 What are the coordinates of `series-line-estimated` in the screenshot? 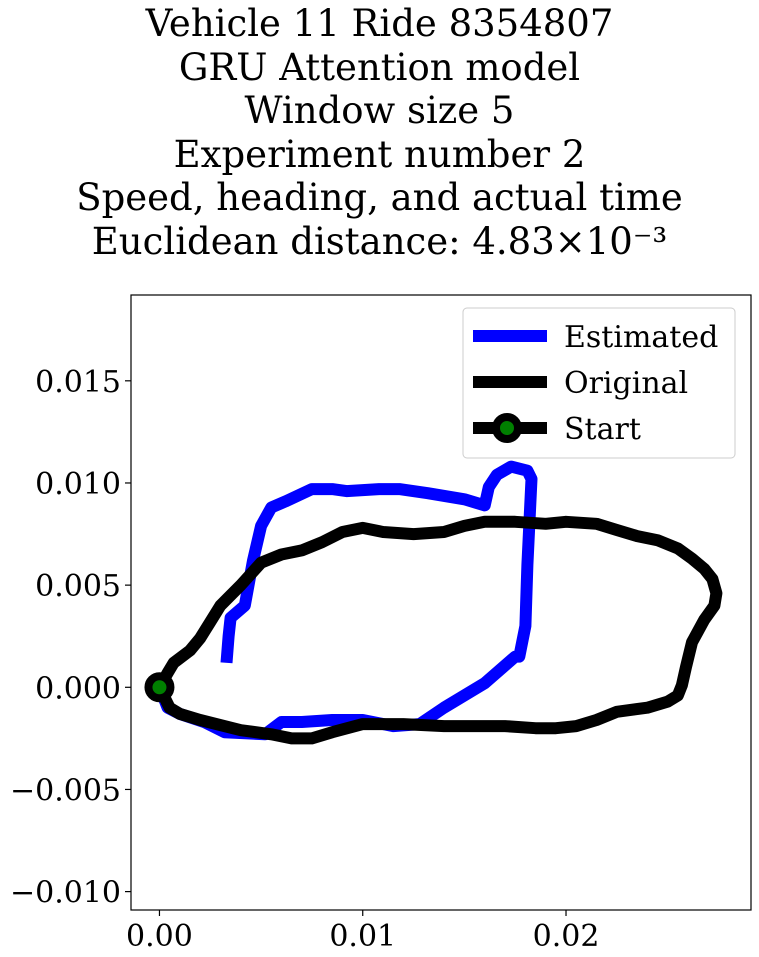 It's located at (345, 600).